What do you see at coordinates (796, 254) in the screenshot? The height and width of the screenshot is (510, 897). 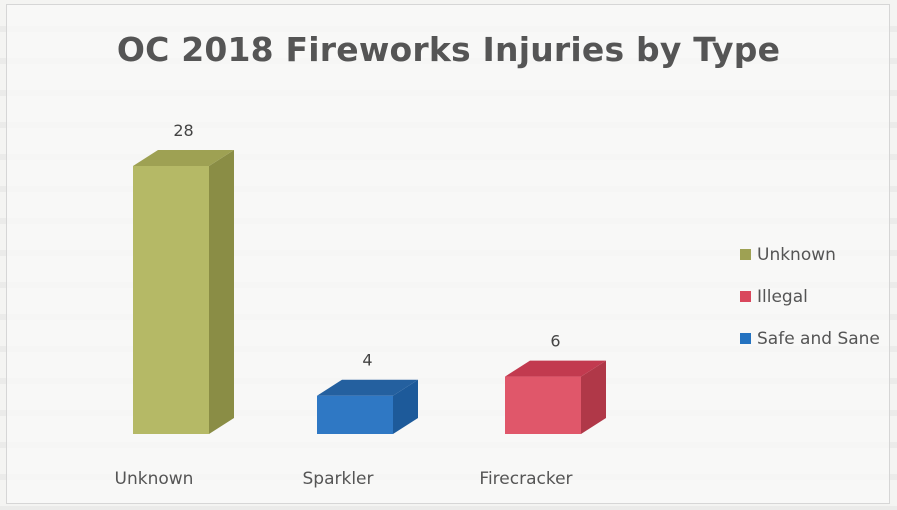 I see `legend-label: Unknown` at bounding box center [796, 254].